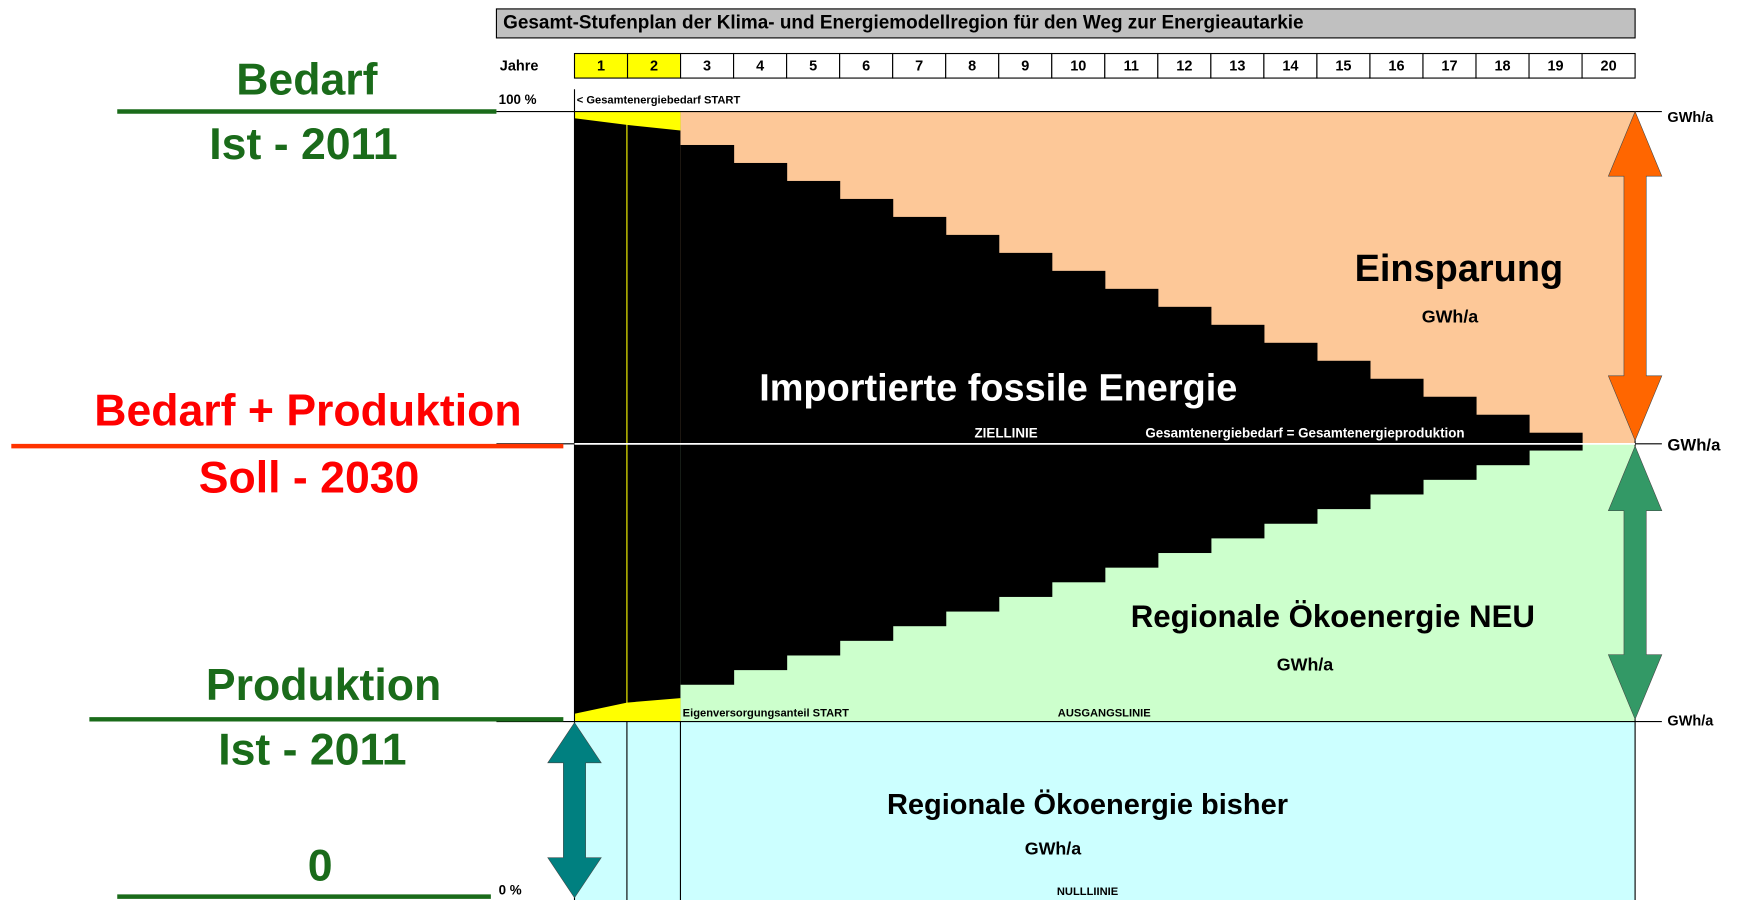  I want to click on left-label: Soll - 2030, so click(309, 477).